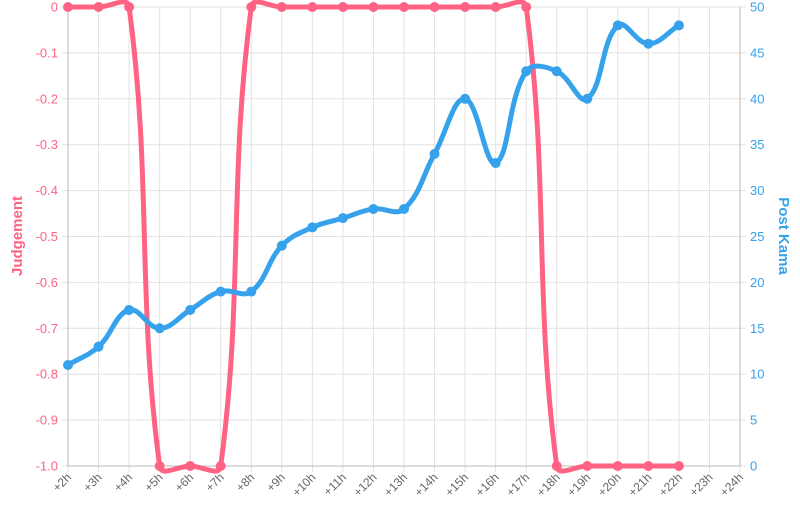  What do you see at coordinates (335, 484) in the screenshot?
I see `x-tick-label: +11h` at bounding box center [335, 484].